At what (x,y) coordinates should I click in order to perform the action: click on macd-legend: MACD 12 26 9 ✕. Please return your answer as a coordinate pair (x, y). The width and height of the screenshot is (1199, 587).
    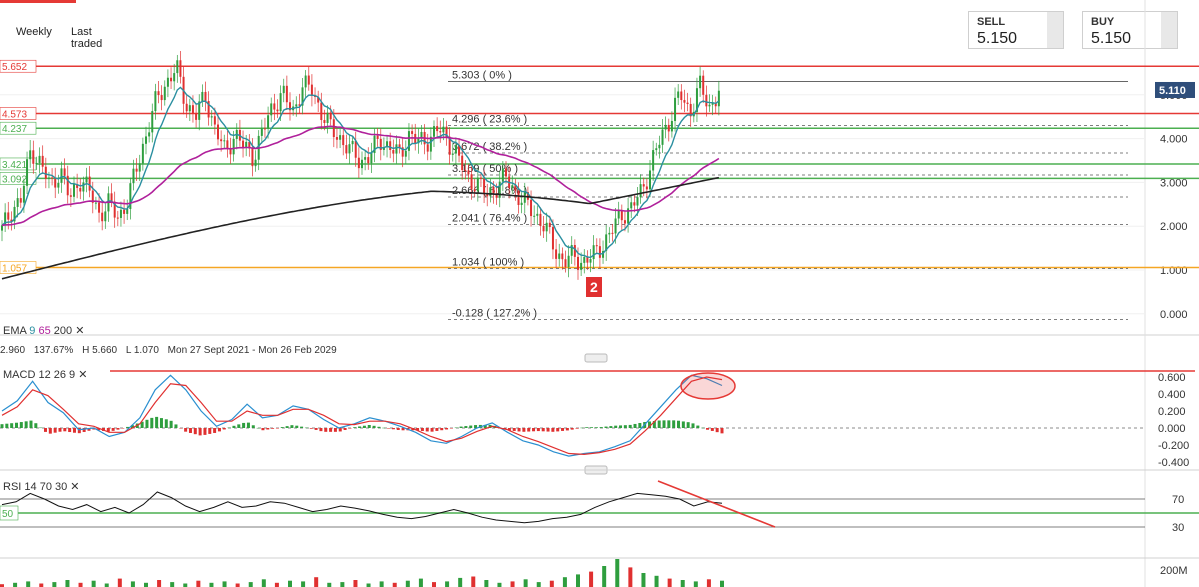
    Looking at the image, I should click on (45, 374).